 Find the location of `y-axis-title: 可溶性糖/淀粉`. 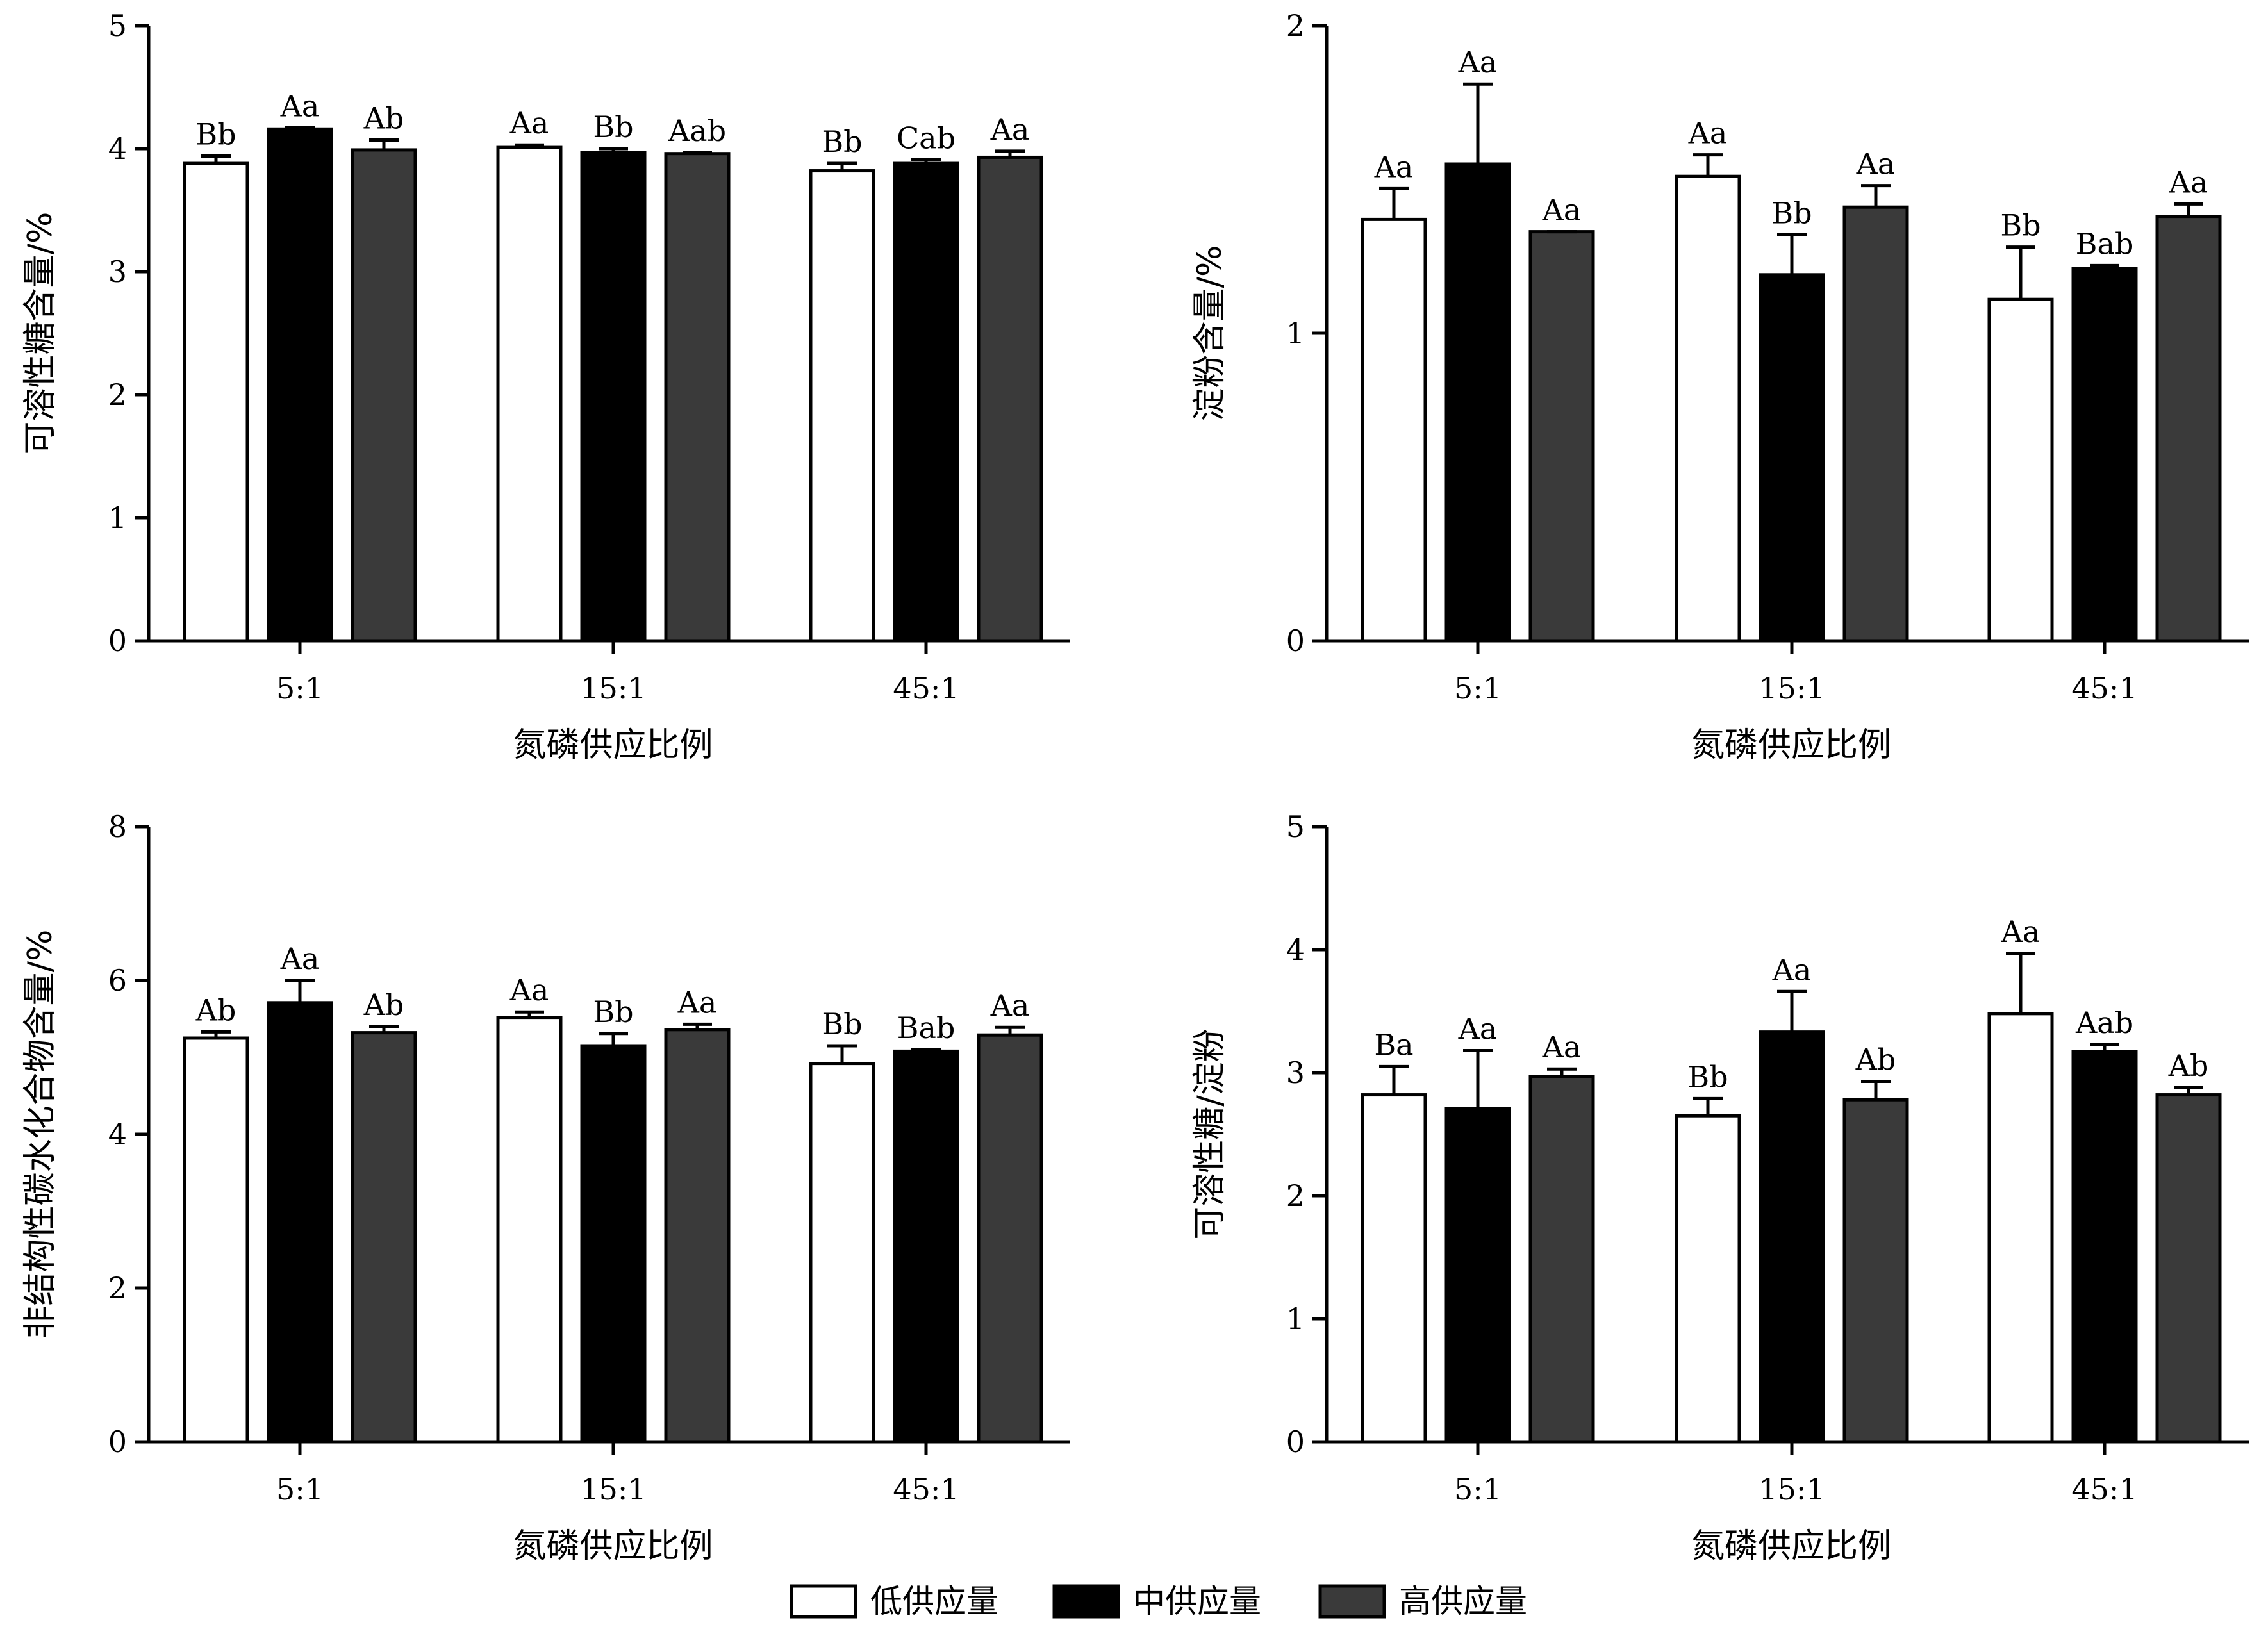

y-axis-title: 可溶性糖/淀粉 is located at coordinates (1210, 1134).